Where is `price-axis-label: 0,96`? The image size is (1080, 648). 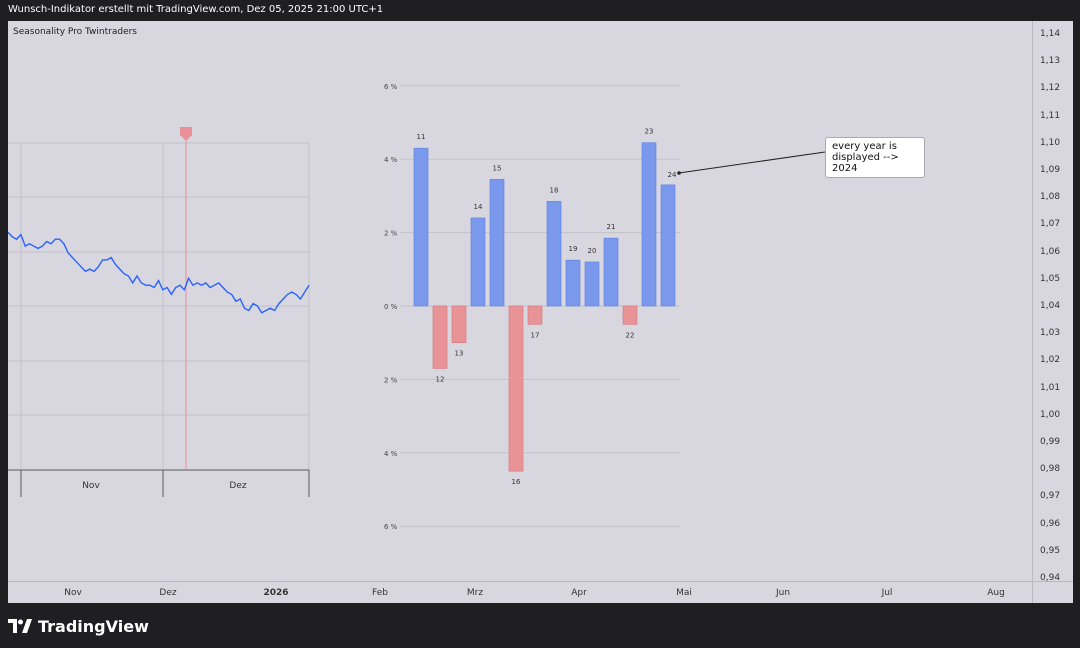 price-axis-label: 0,96 is located at coordinates (1050, 523).